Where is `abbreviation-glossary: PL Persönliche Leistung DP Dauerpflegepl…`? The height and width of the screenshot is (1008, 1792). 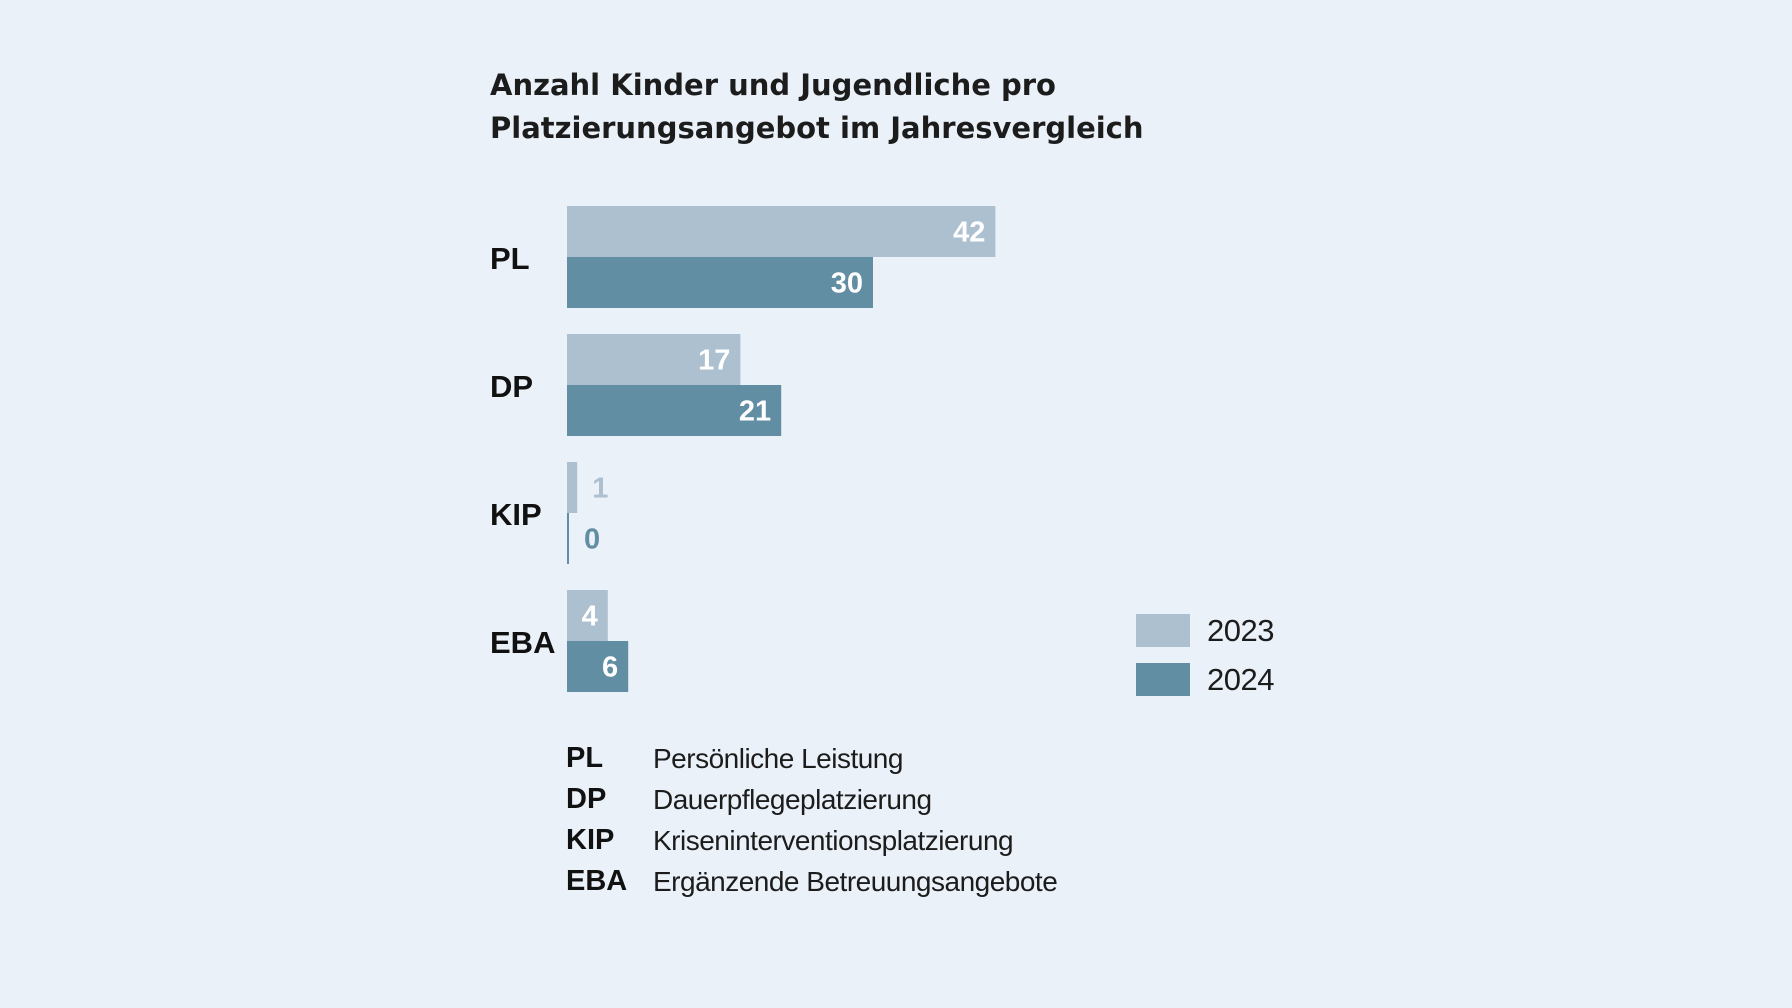 abbreviation-glossary: PL Persönliche Leistung DP Dauerpflegepl… is located at coordinates (812, 820).